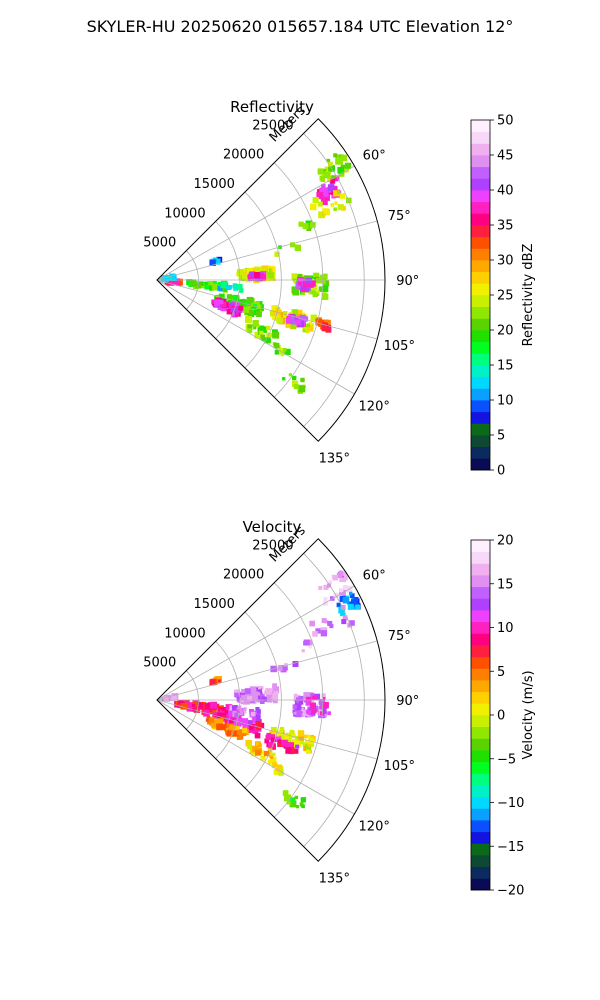  What do you see at coordinates (505, 121) in the screenshot?
I see `colorbar-tick-label: 50` at bounding box center [505, 121].